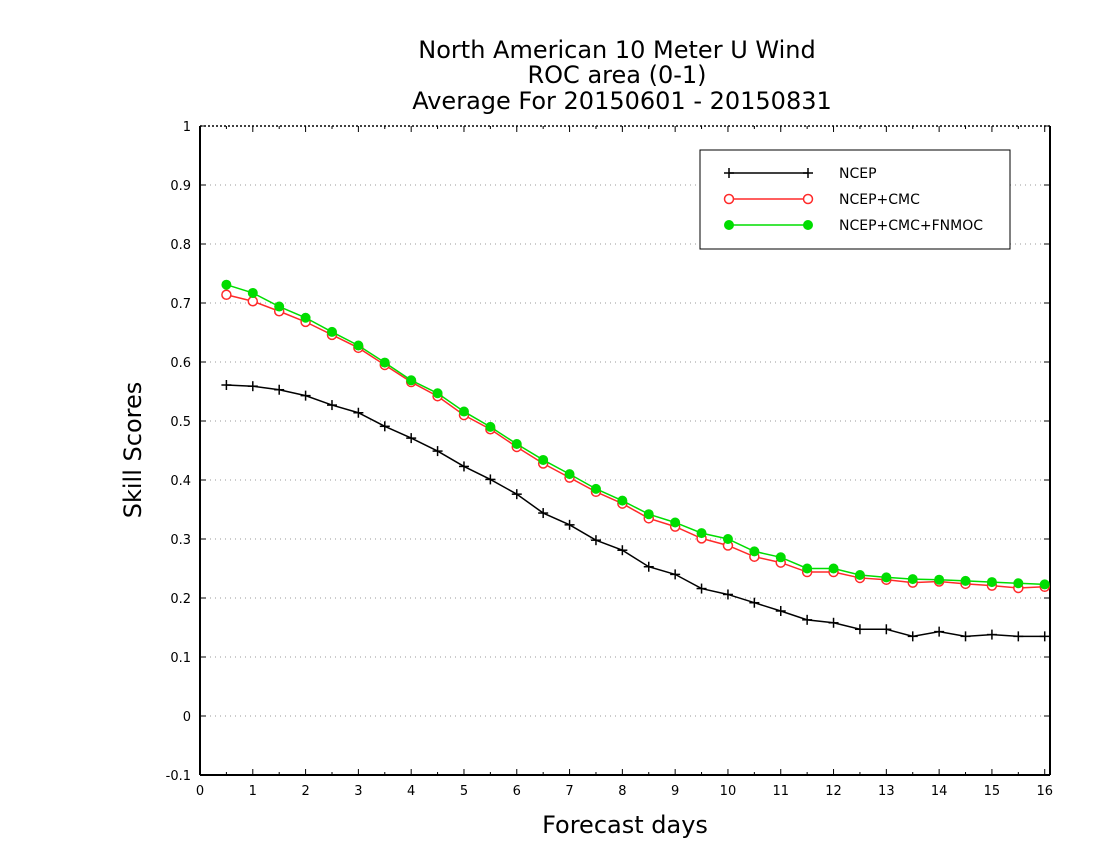  Describe the element at coordinates (939, 791) in the screenshot. I see `x-tick-label: 14` at that location.